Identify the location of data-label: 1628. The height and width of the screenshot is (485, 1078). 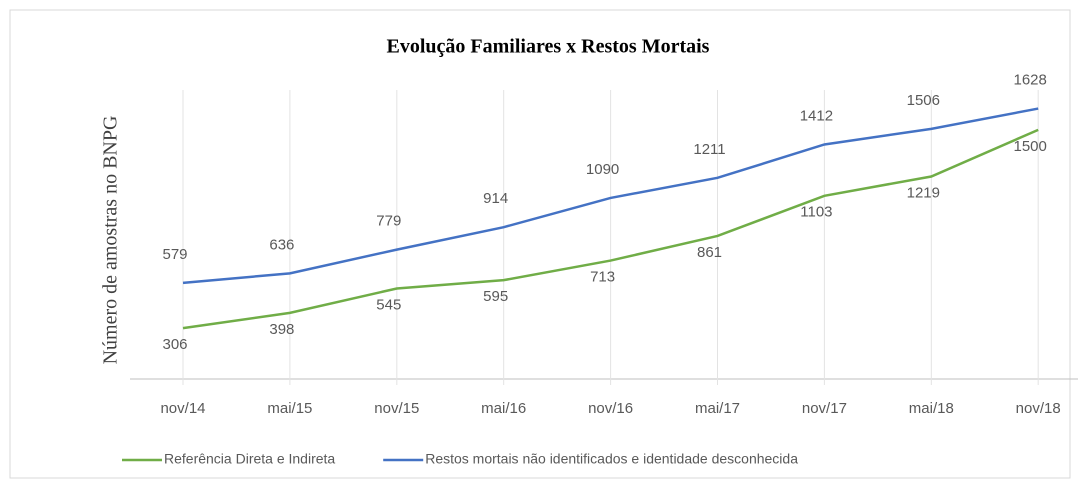
(1030, 80).